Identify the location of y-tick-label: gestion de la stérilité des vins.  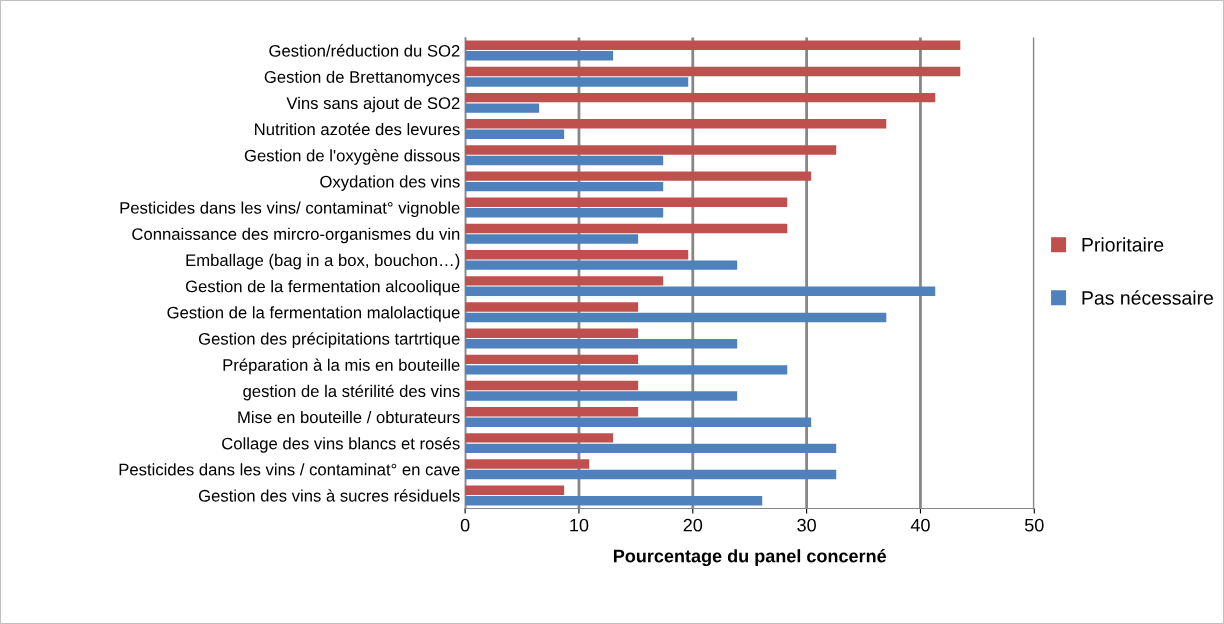
(351, 392).